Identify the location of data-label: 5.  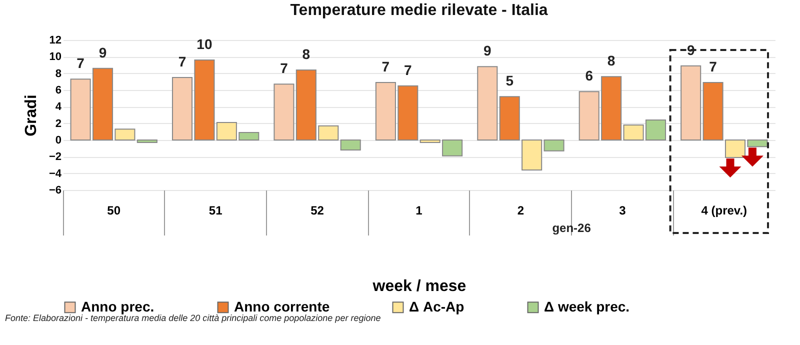
(510, 80).